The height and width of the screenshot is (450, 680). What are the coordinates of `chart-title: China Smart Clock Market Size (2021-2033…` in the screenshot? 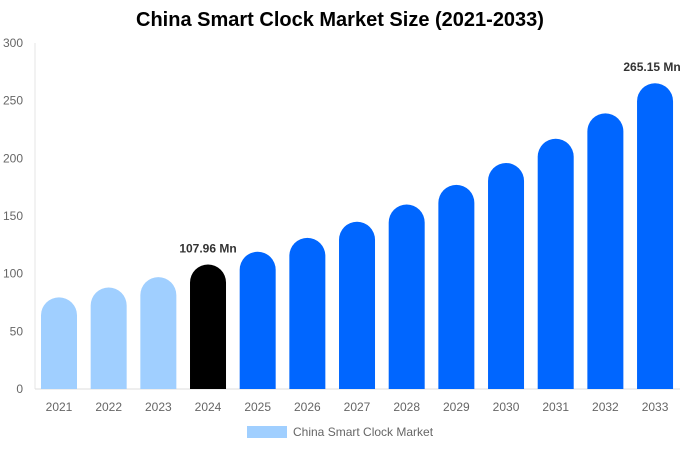 It's located at (340, 20).